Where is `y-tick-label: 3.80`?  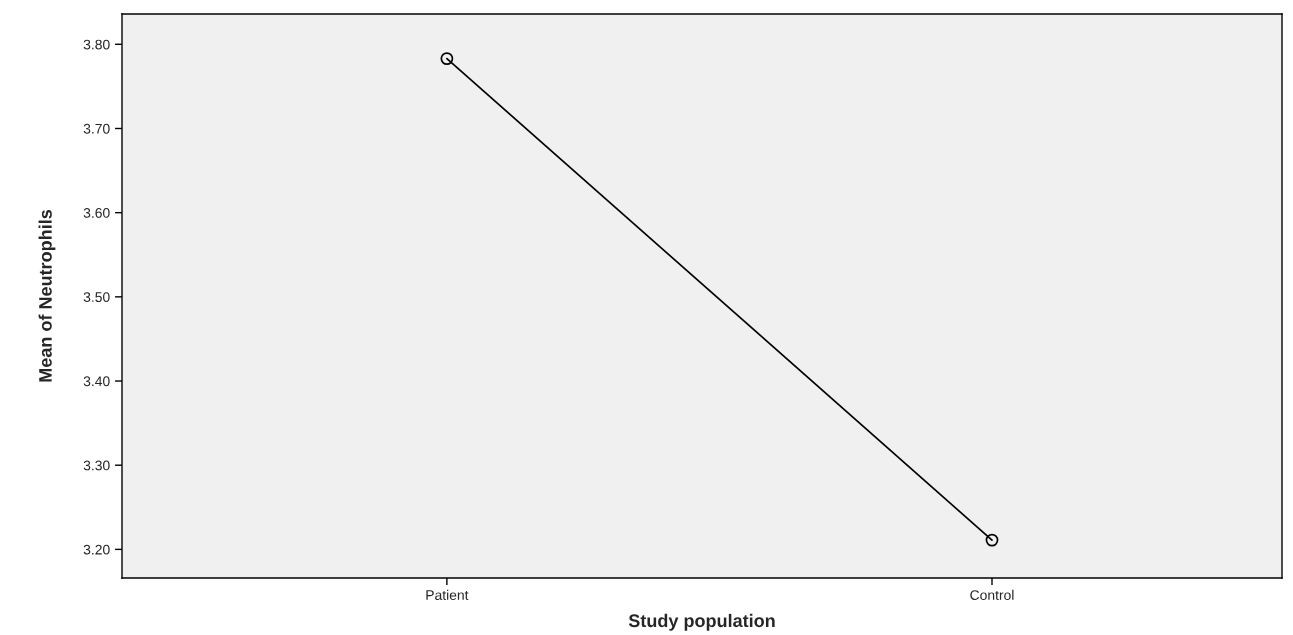 y-tick-label: 3.80 is located at coordinates (96, 44).